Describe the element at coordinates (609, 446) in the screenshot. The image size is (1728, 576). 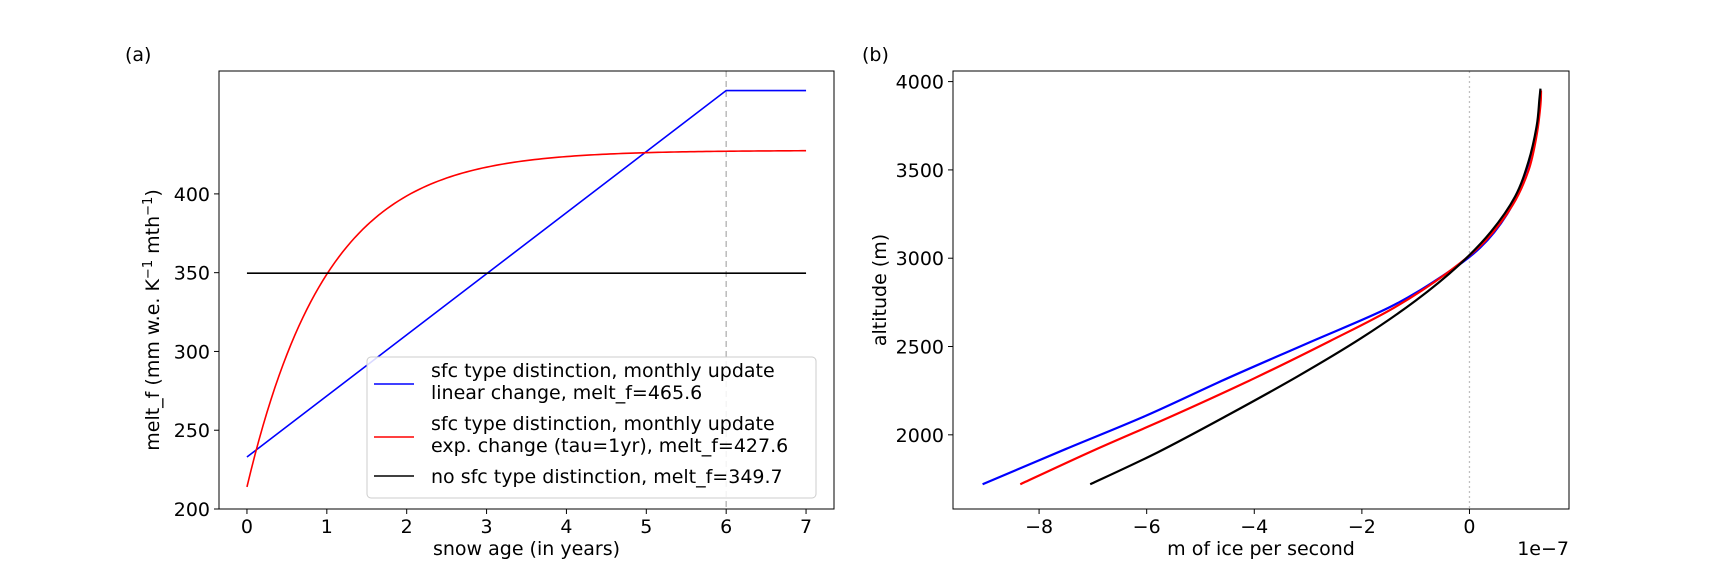
I see `legend-entry-2-line2: exp. change (tau=1yr), melt_f=427.6` at that location.